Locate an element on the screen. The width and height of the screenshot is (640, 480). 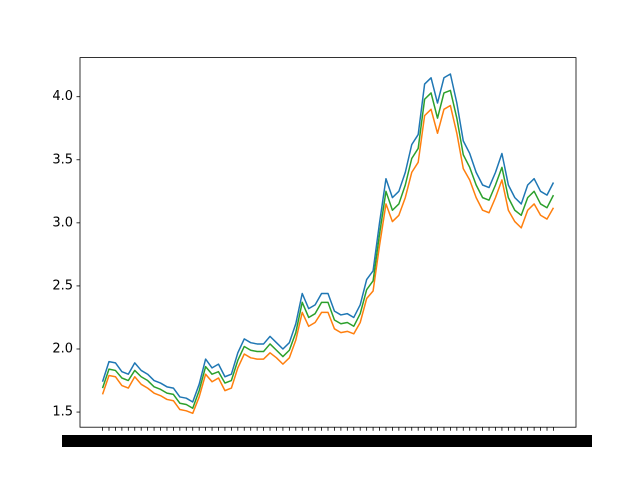
y-tick-label: 1.5 is located at coordinates (62, 412).